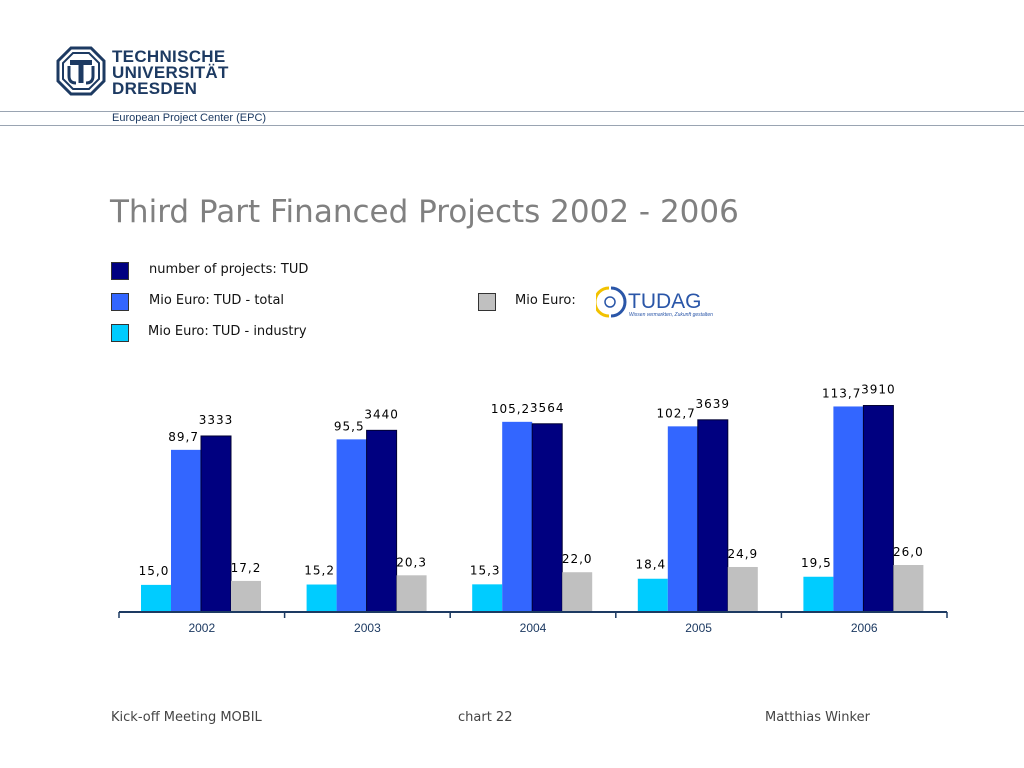 The width and height of the screenshot is (1024, 768). What do you see at coordinates (169, 56) in the screenshot?
I see `university-name-line-1: TECHNISCHE` at bounding box center [169, 56].